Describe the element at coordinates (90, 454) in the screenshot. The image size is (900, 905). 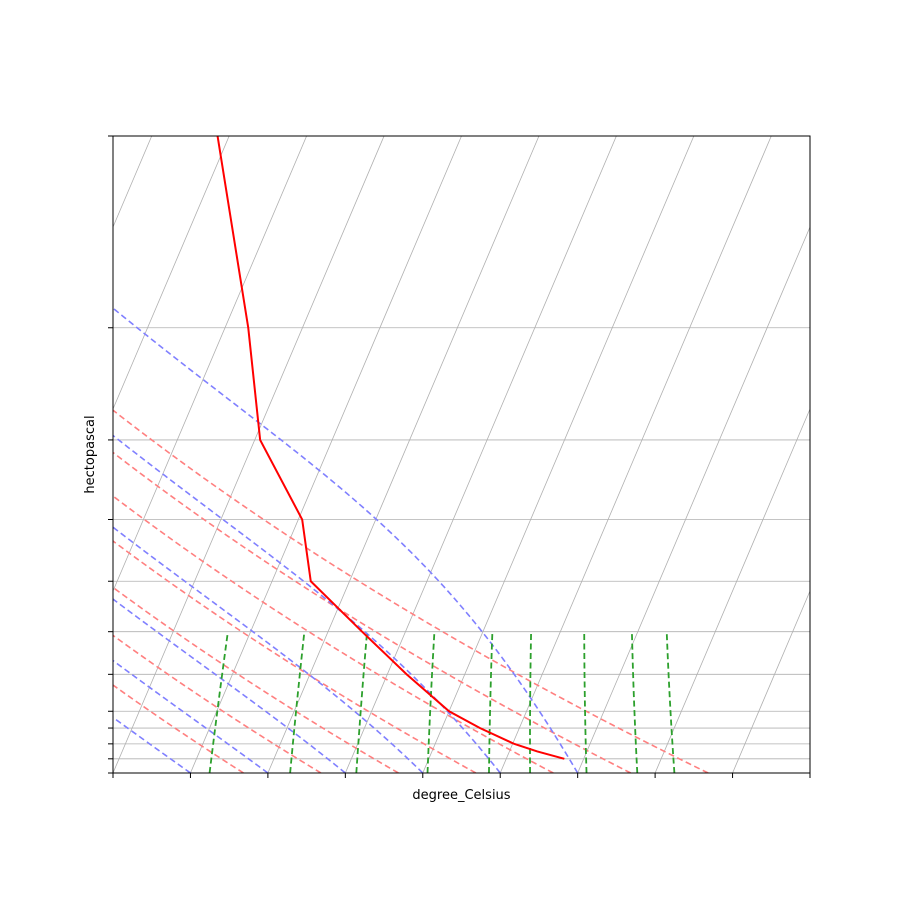
I see `y-axis-label: hectopascal` at that location.